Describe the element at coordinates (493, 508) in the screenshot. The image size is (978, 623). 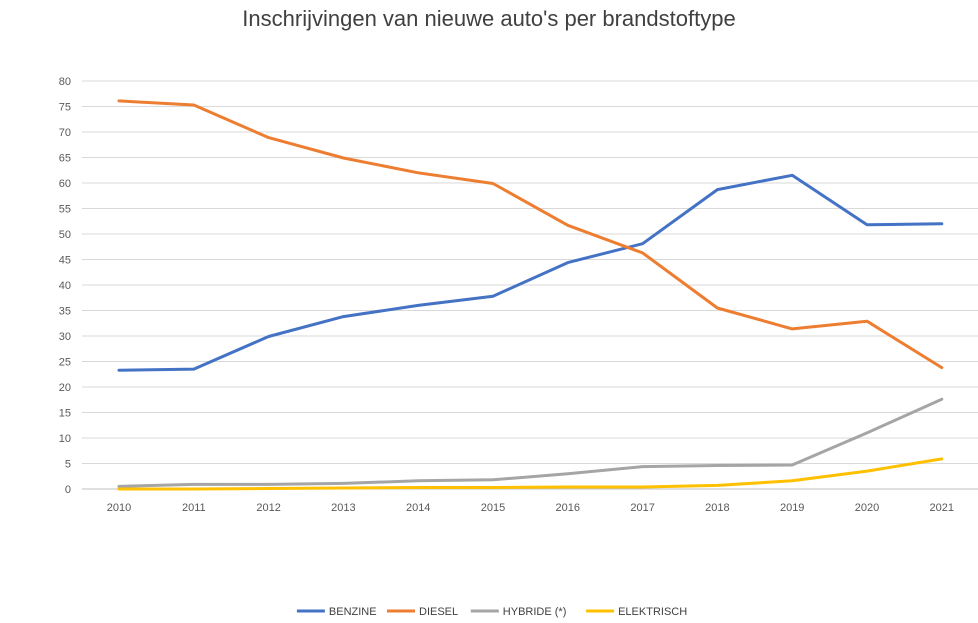
I see `x-tick-label: 2015` at that location.